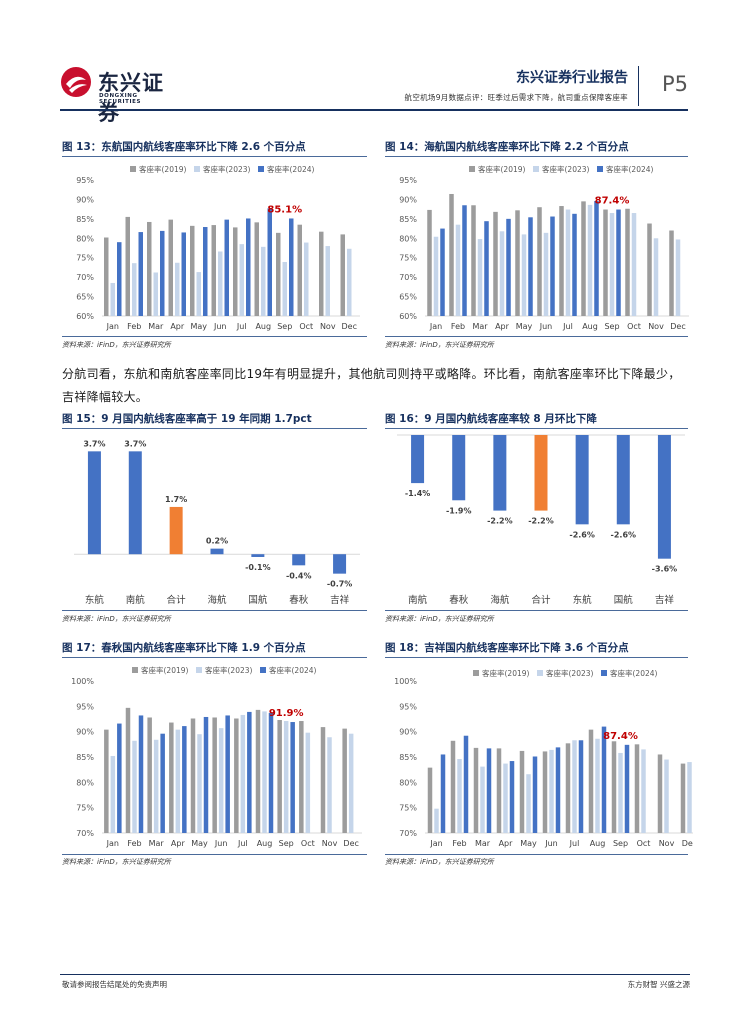 The image size is (755, 1024). I want to click on data-label: -2.6%, so click(624, 534).